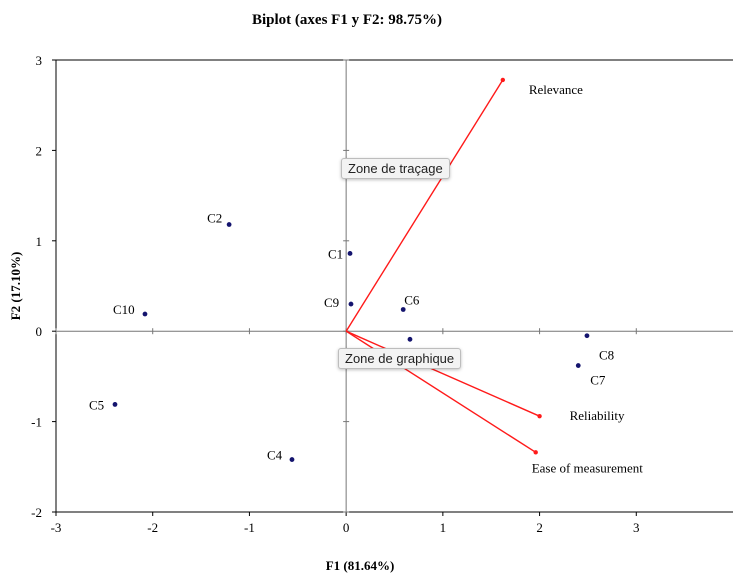 This screenshot has height=583, width=733. I want to click on observation-label: C10, so click(124, 309).